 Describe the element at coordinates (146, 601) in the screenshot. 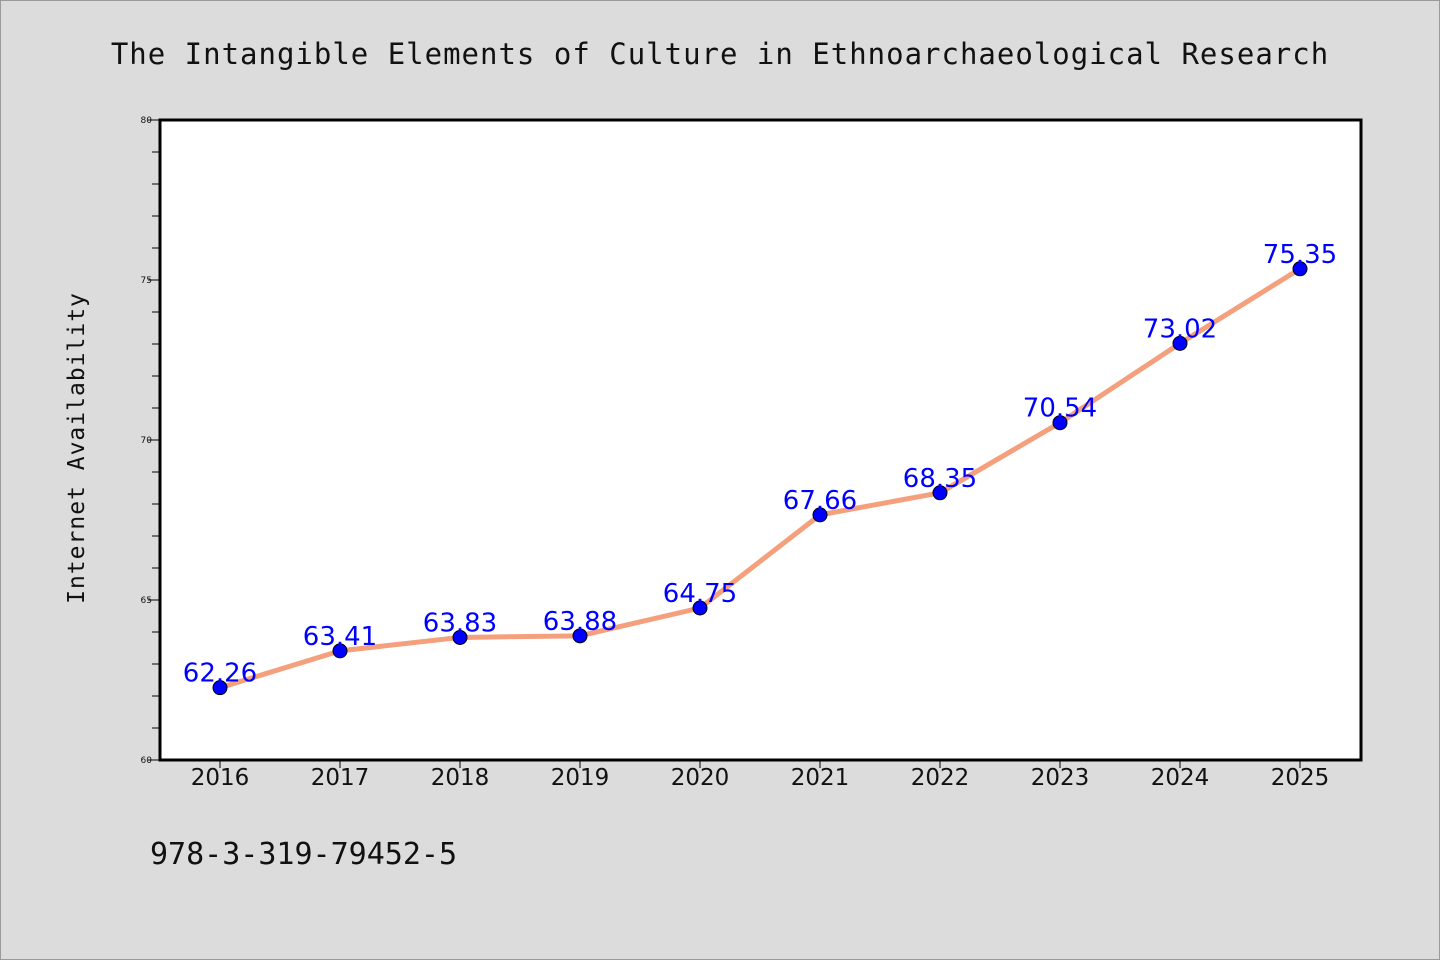

I see `y-tick-label: 65` at that location.